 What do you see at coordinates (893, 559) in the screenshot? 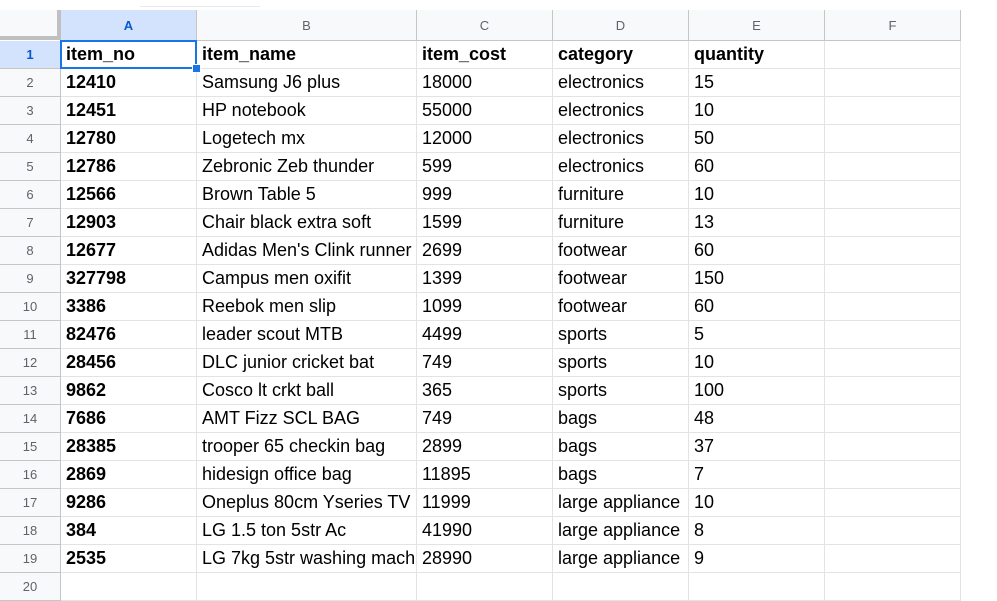
I see `cell-f19` at bounding box center [893, 559].